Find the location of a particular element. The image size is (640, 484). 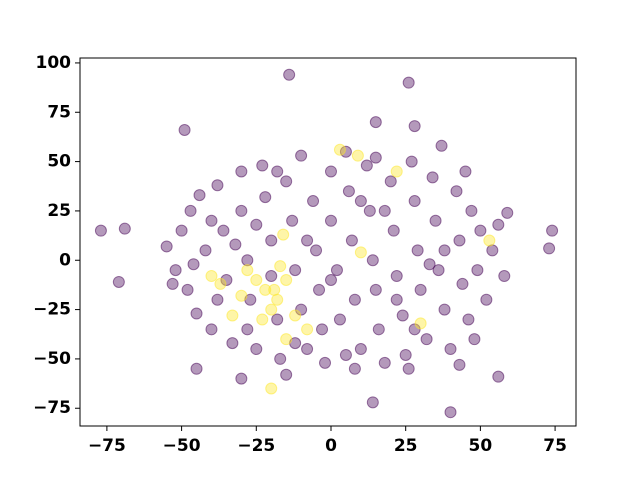

x-tick-label: −75 is located at coordinates (107, 446).